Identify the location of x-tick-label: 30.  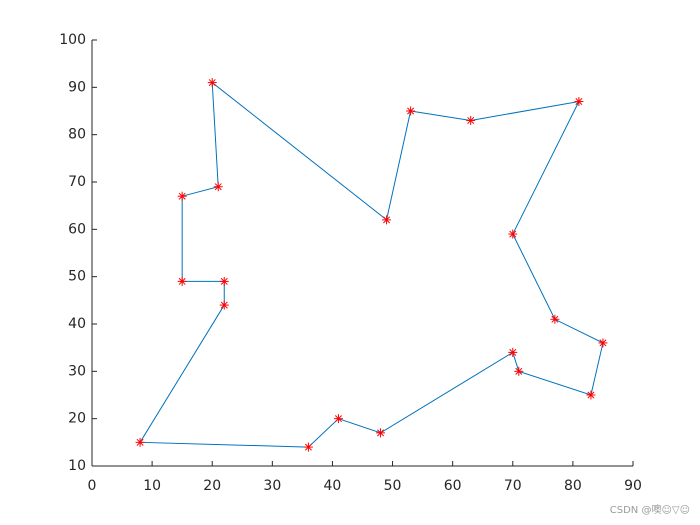
(272, 486).